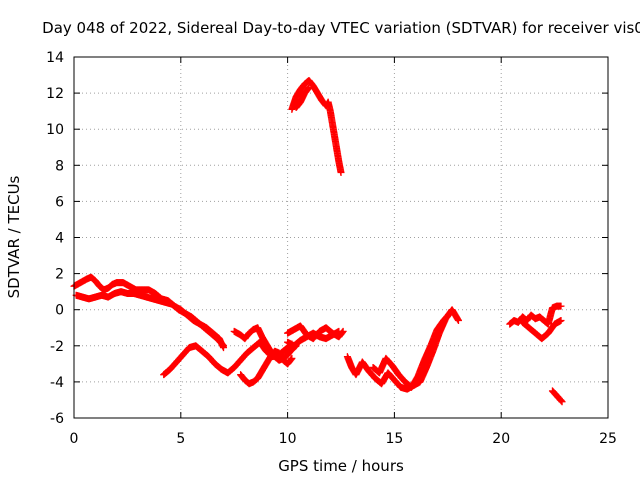 This screenshot has width=640, height=480. I want to click on x-tick-label: 20, so click(501, 439).